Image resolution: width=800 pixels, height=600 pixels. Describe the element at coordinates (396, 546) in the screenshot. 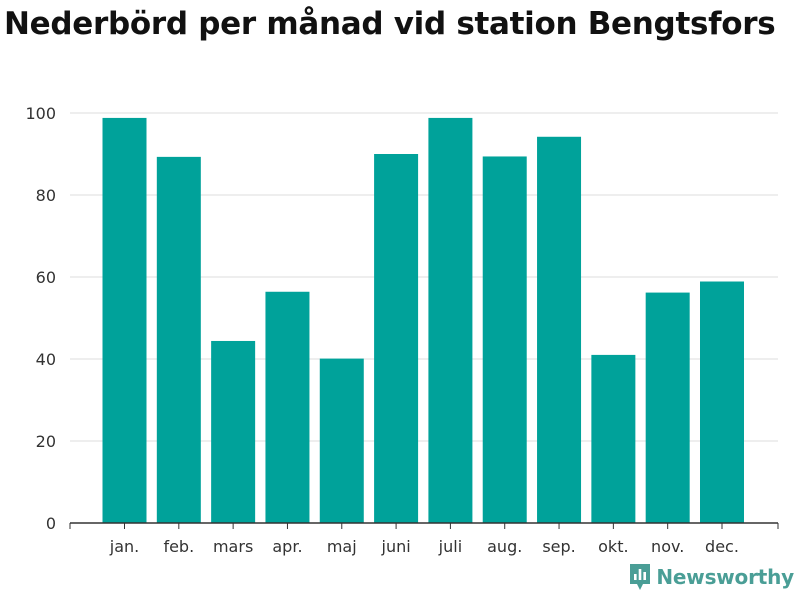

I see `x-tick-label: juni` at that location.